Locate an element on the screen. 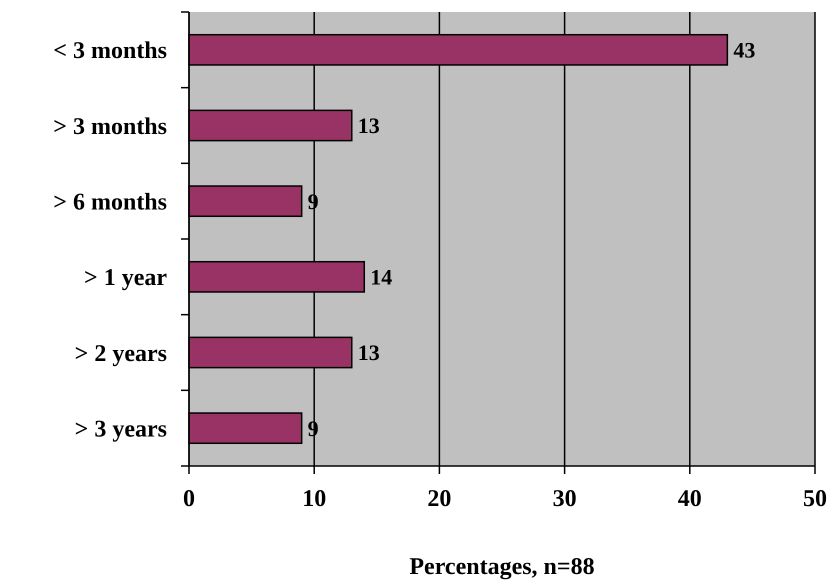 The width and height of the screenshot is (830, 580). y-tick-label: > 2 years is located at coordinates (120, 353).